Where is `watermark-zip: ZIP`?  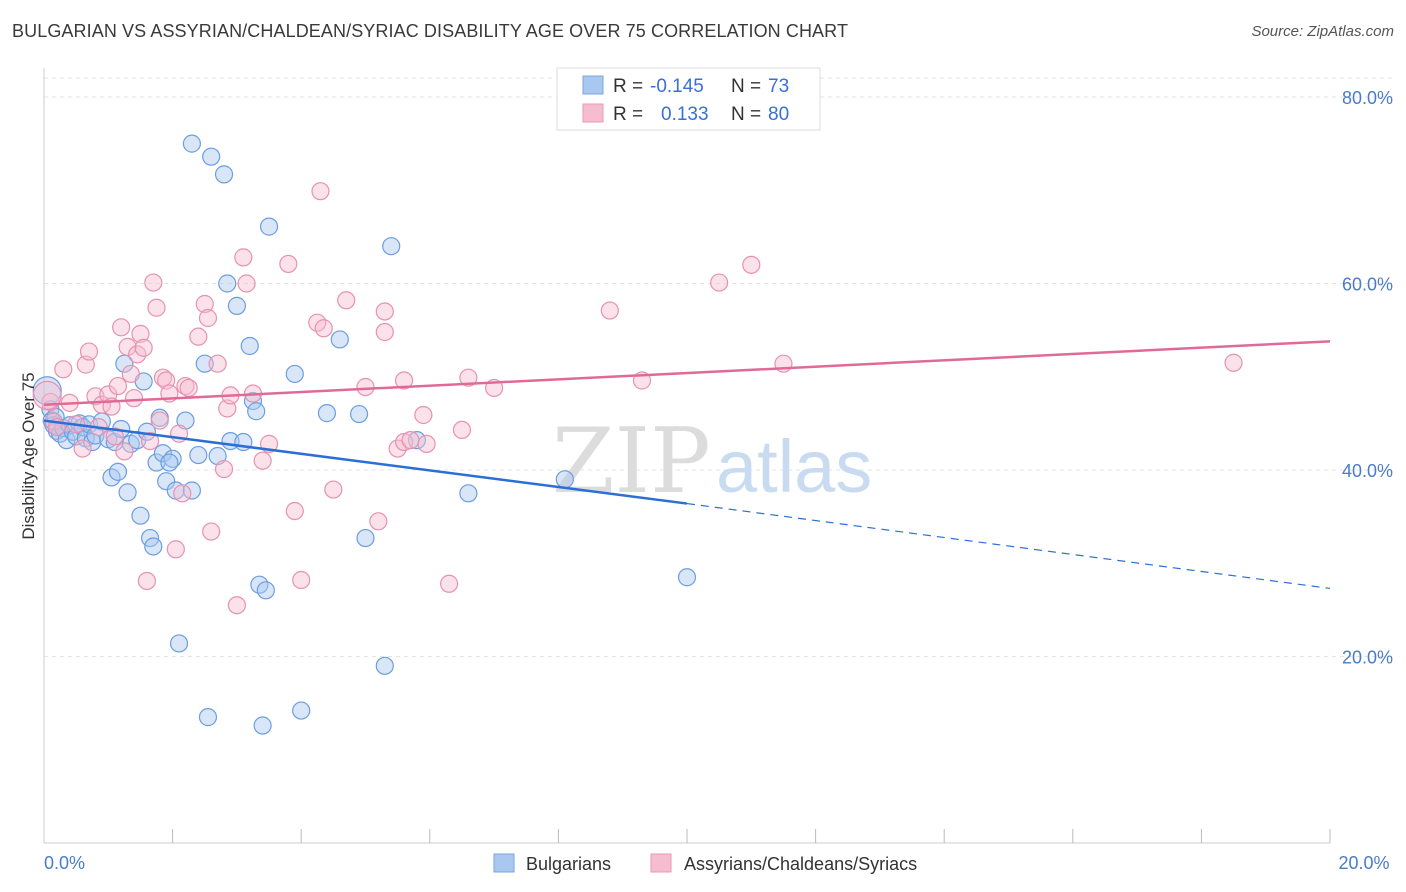 watermark-zip: ZIP is located at coordinates (631, 461).